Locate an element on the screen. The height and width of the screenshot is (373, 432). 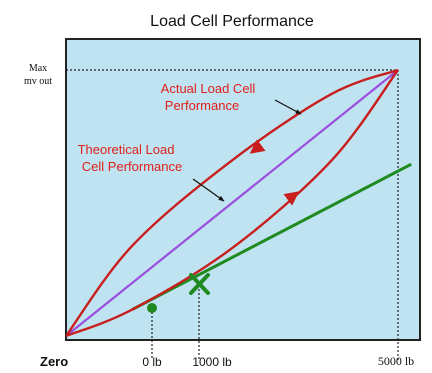
actual-label-pointer is located at coordinates (288, 107).